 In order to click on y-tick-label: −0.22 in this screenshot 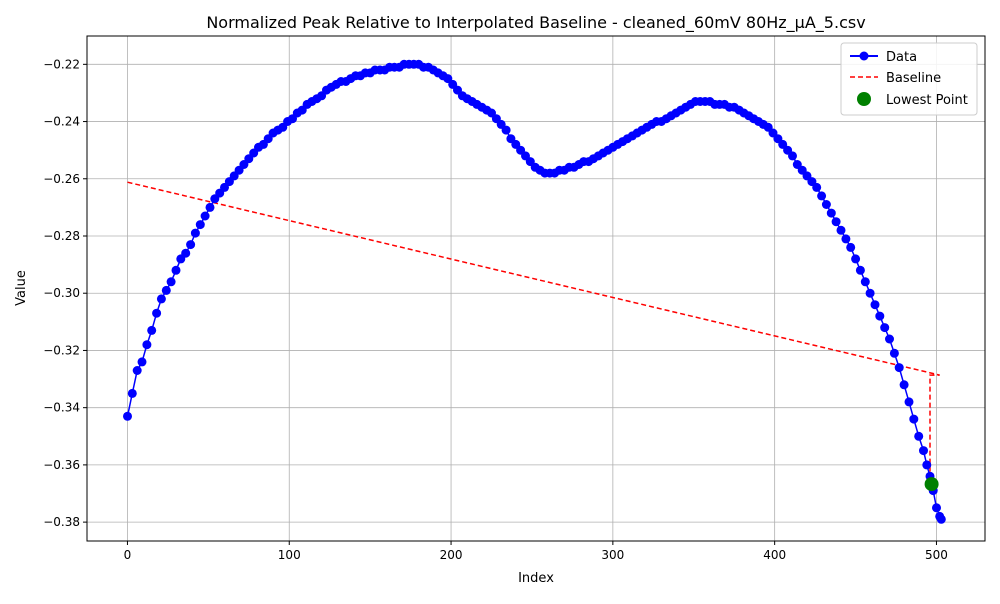, I will do `click(61, 64)`.